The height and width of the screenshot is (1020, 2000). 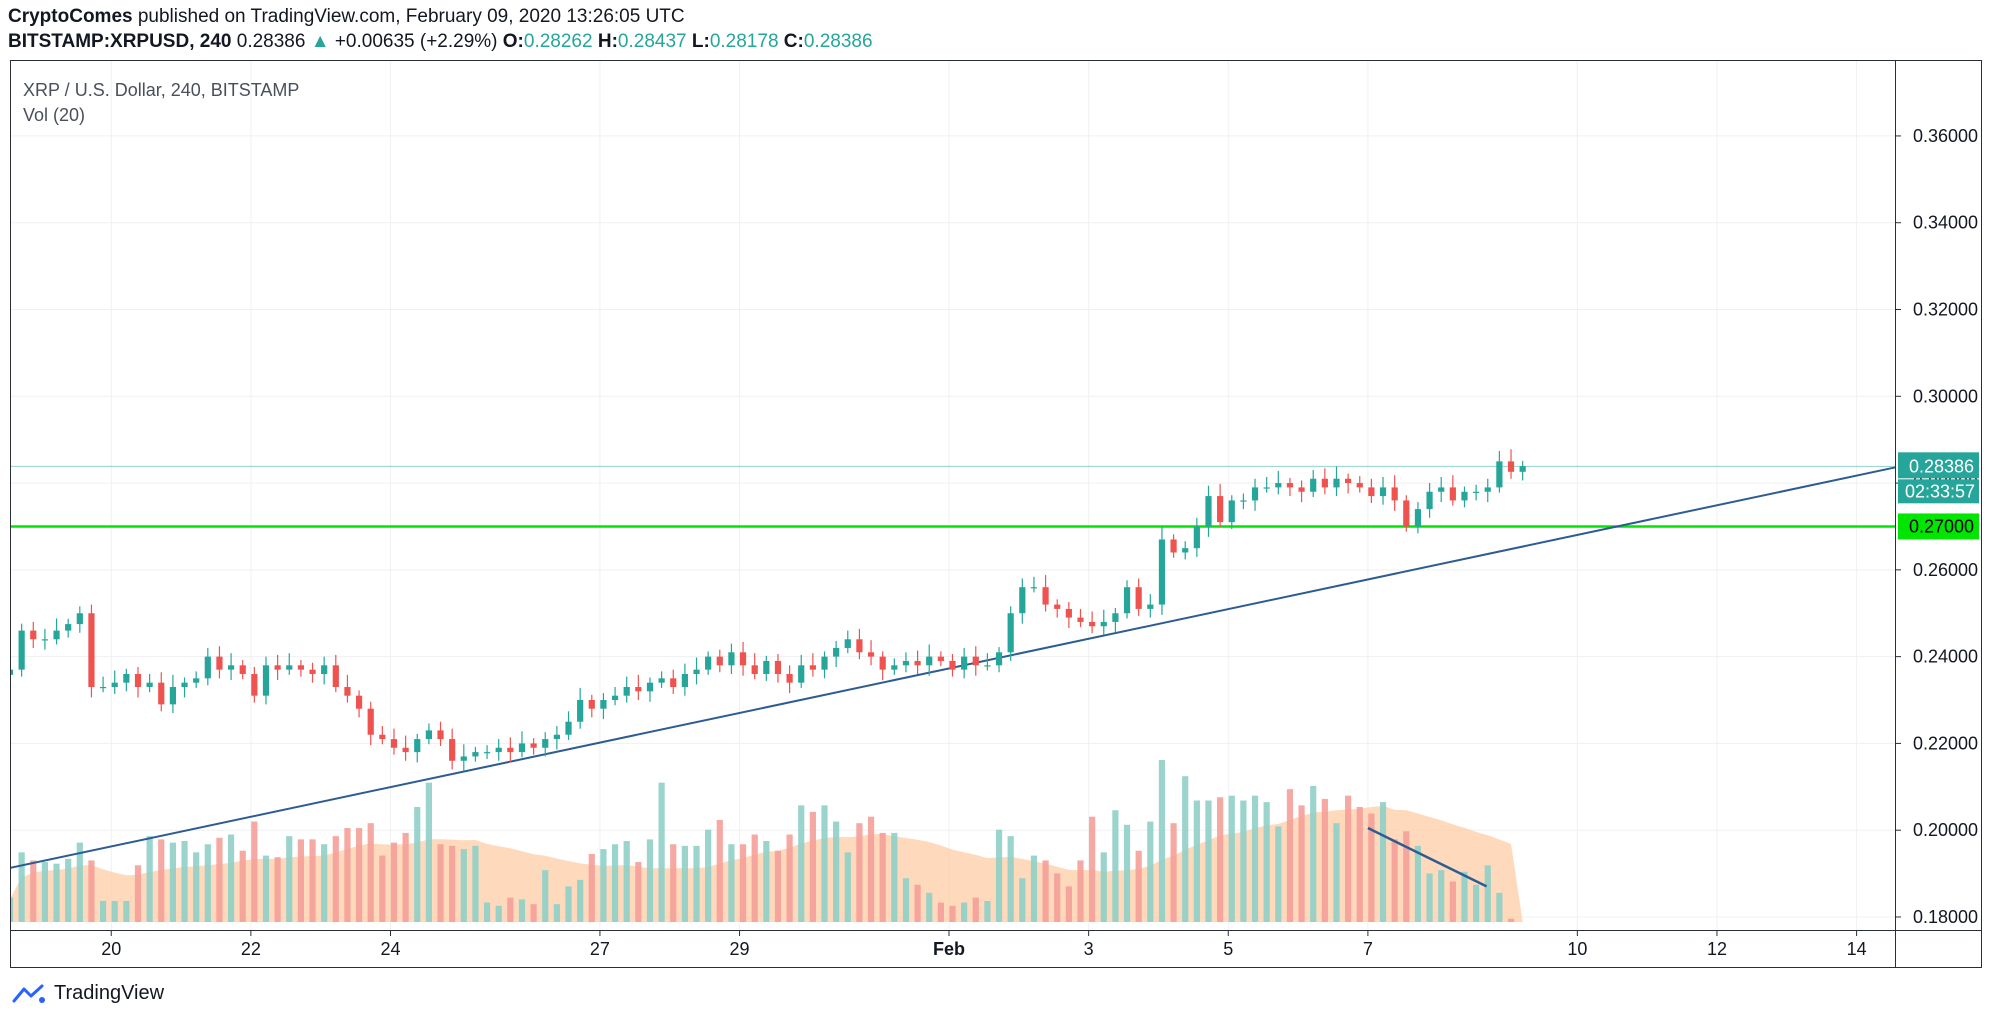 What do you see at coordinates (1228, 949) in the screenshot?
I see `x-tick-label: 5` at bounding box center [1228, 949].